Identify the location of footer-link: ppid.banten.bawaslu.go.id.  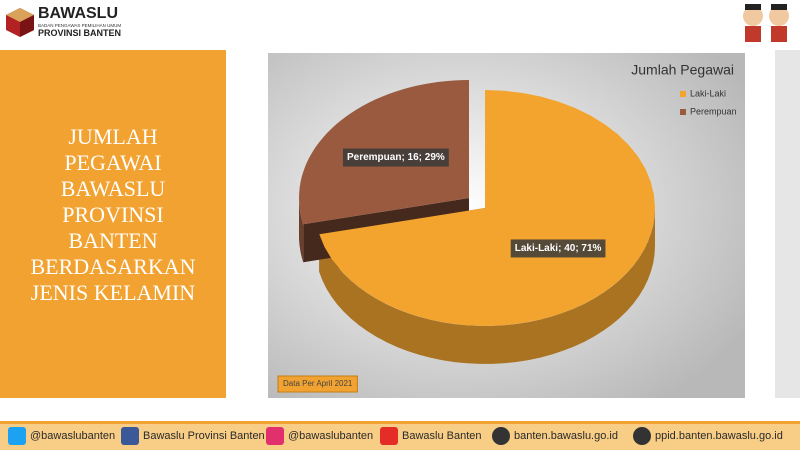
(719, 436).